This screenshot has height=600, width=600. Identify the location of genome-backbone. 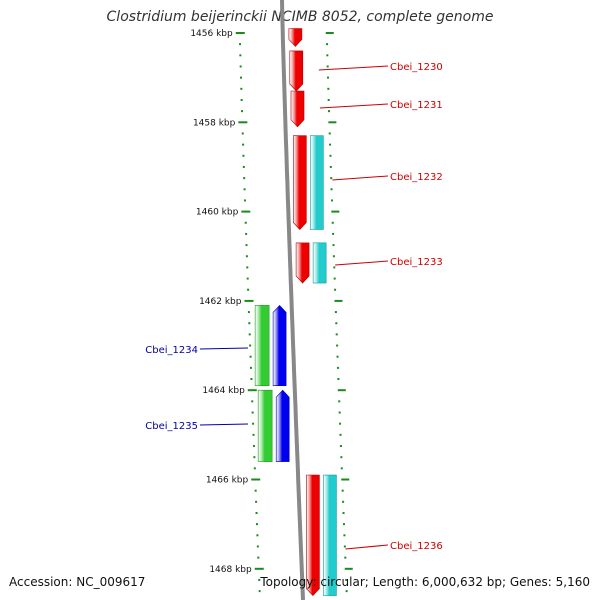
(292, 300).